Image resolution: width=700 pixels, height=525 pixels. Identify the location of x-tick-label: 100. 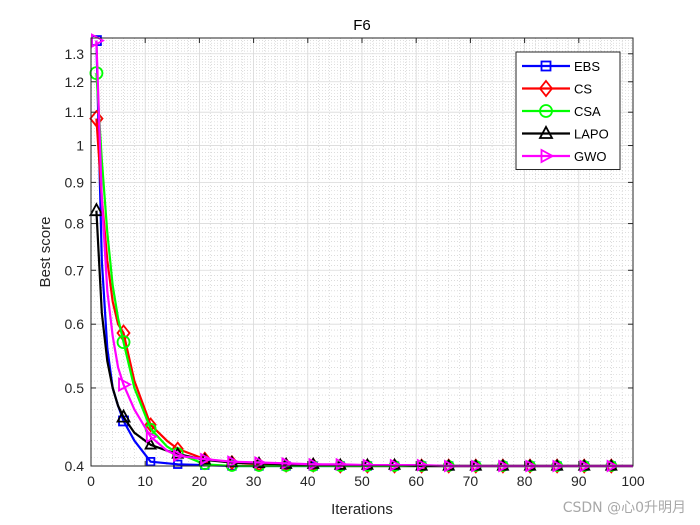
(633, 481).